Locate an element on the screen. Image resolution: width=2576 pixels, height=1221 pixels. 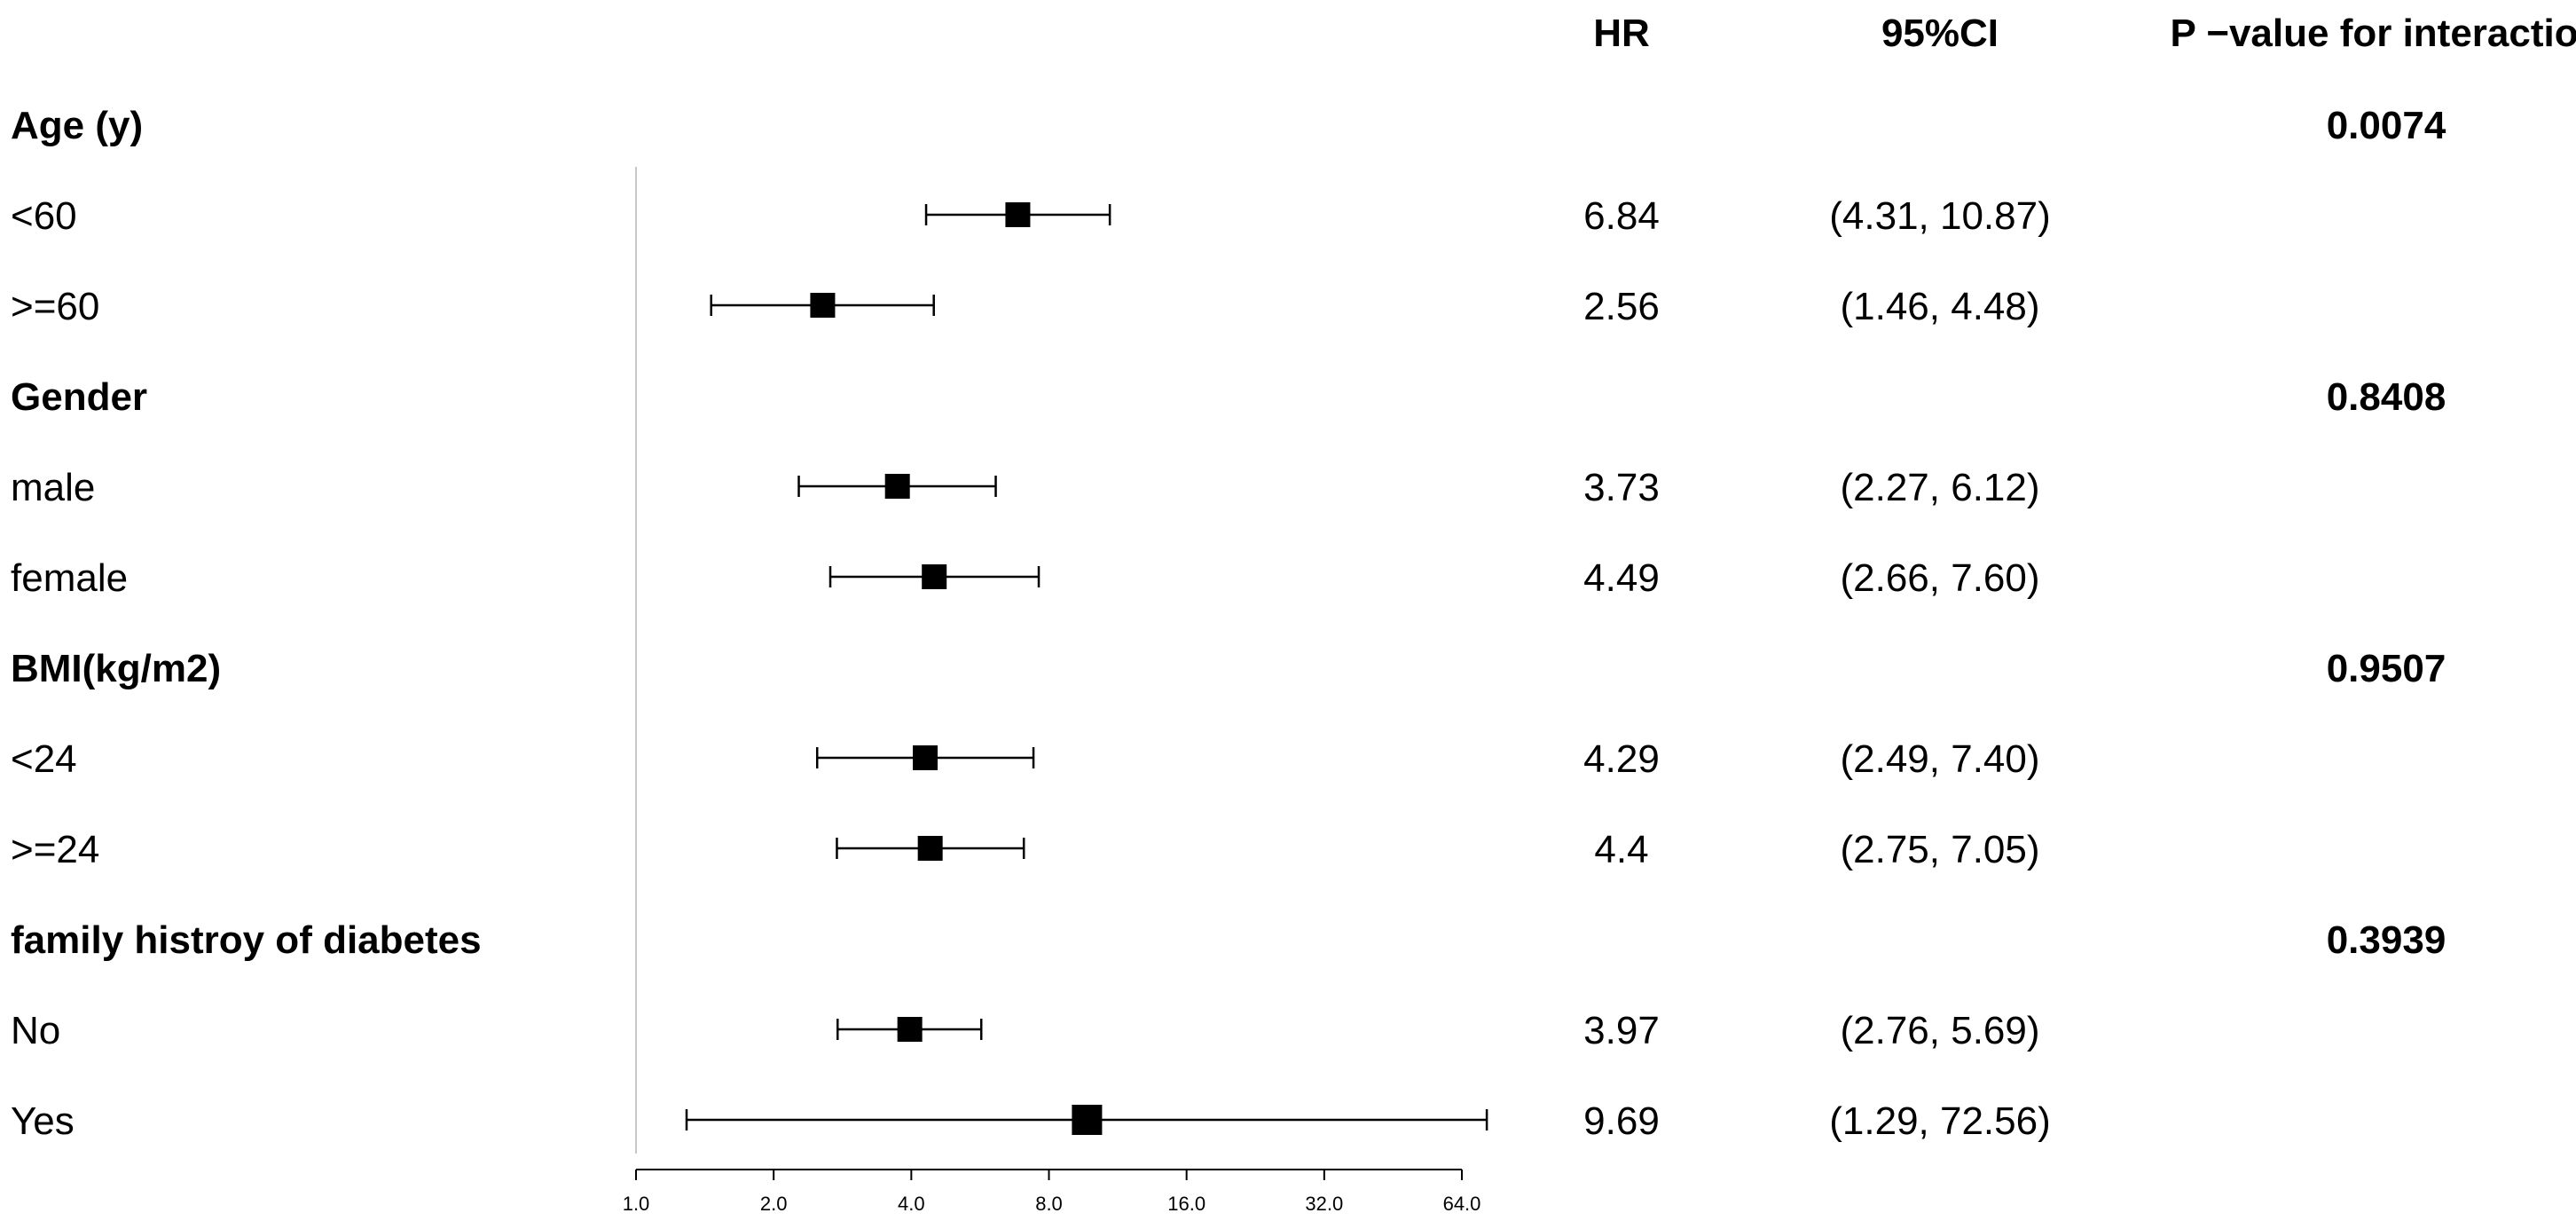
p-value-label: 0.9507 is located at coordinates (2386, 668).